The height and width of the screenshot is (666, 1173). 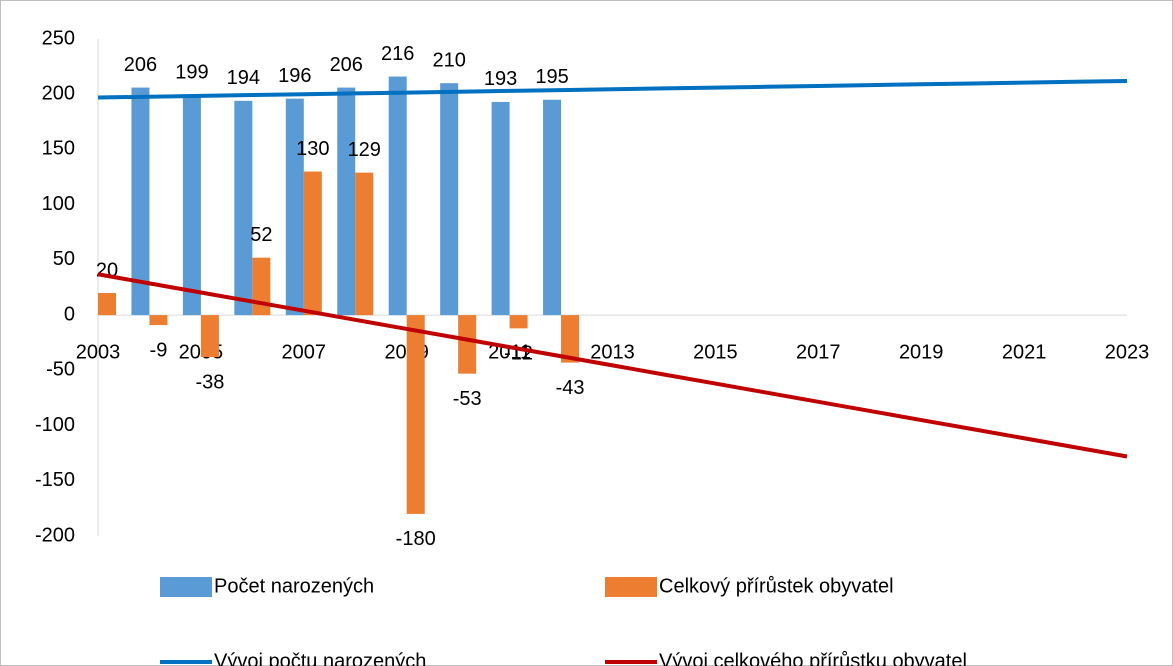 I want to click on x-tick-label: 2017, so click(x=818, y=352).